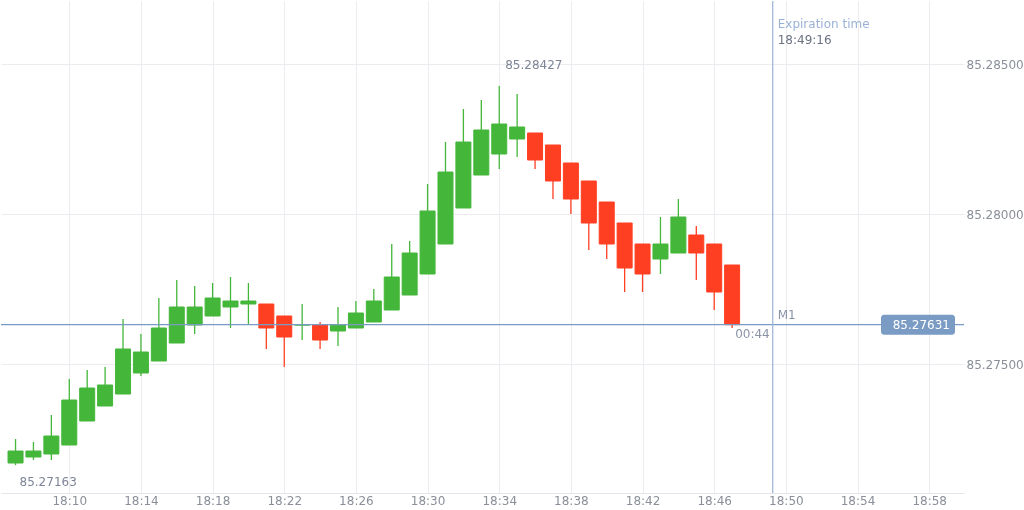 The image size is (1024, 510). Describe the element at coordinates (995, 364) in the screenshot. I see `y-tick-label: 85.27500` at that location.